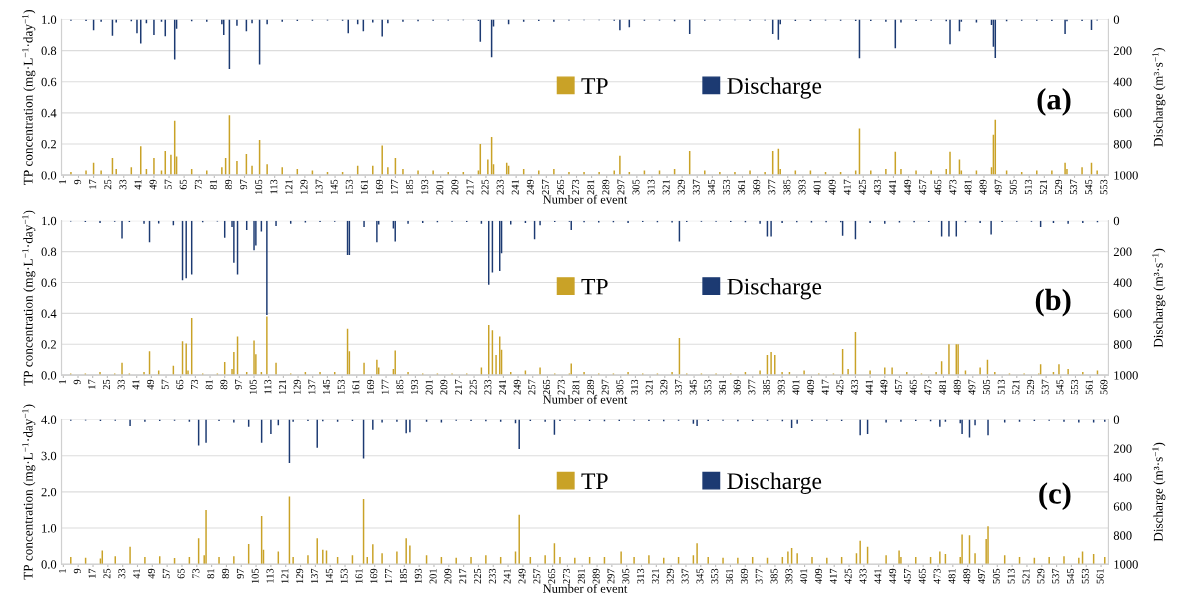 The width and height of the screenshot is (1183, 608). Describe the element at coordinates (982, 576) in the screenshot. I see `x-tick-label: 497` at that location.